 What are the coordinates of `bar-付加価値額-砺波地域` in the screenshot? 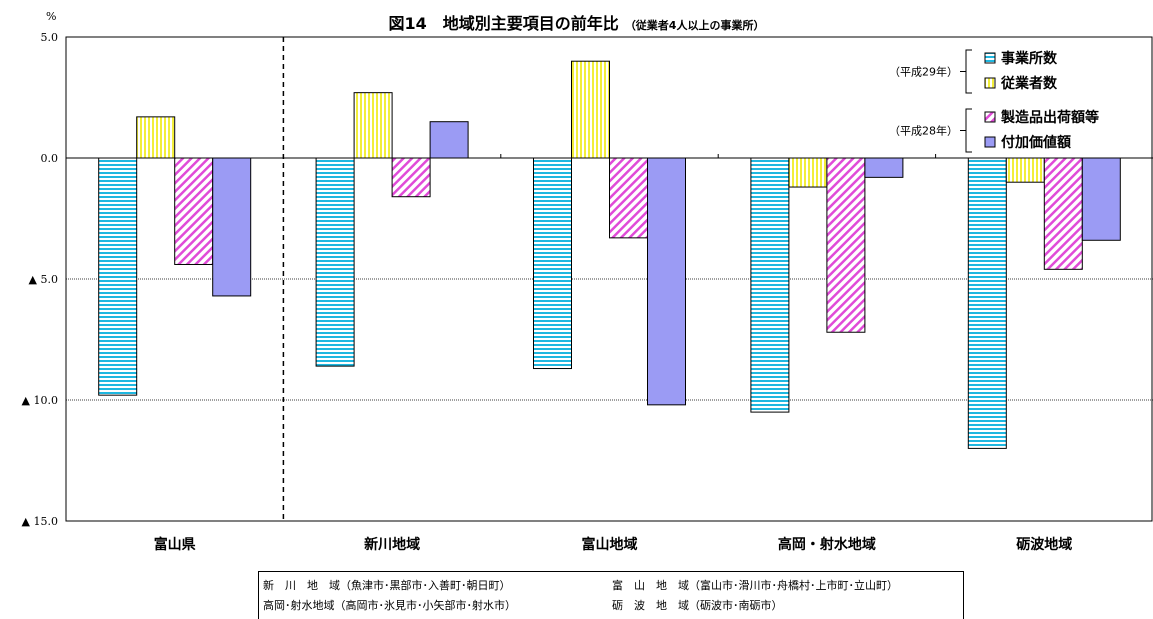 It's located at (1101, 199).